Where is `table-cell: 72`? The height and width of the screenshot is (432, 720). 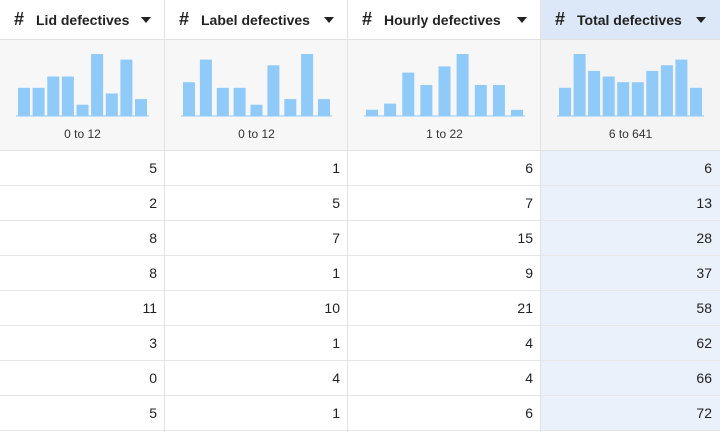 table-cell: 72 is located at coordinates (630, 413).